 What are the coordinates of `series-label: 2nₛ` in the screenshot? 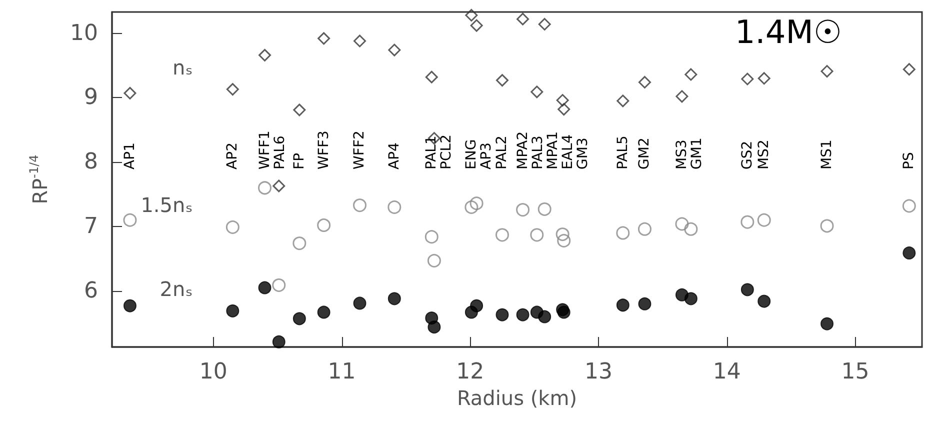 It's located at (176, 288).